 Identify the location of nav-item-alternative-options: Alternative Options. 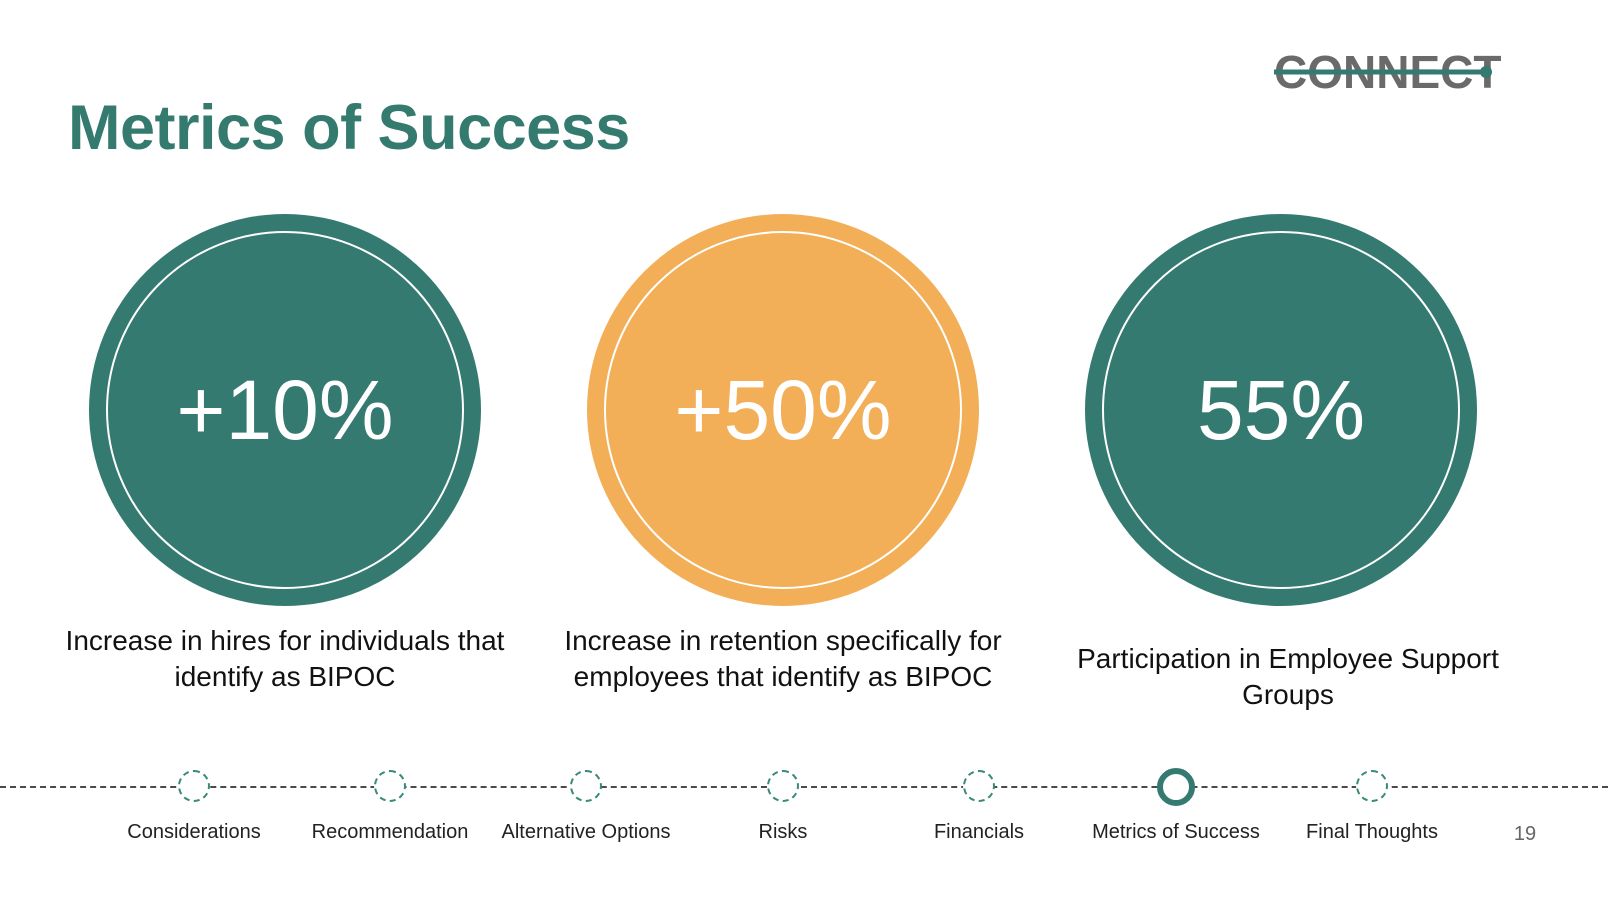
(586, 832).